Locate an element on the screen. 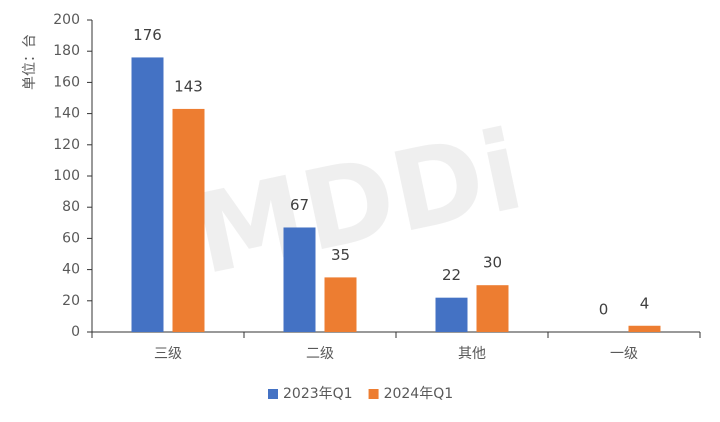  value-label: 0 is located at coordinates (604, 310).